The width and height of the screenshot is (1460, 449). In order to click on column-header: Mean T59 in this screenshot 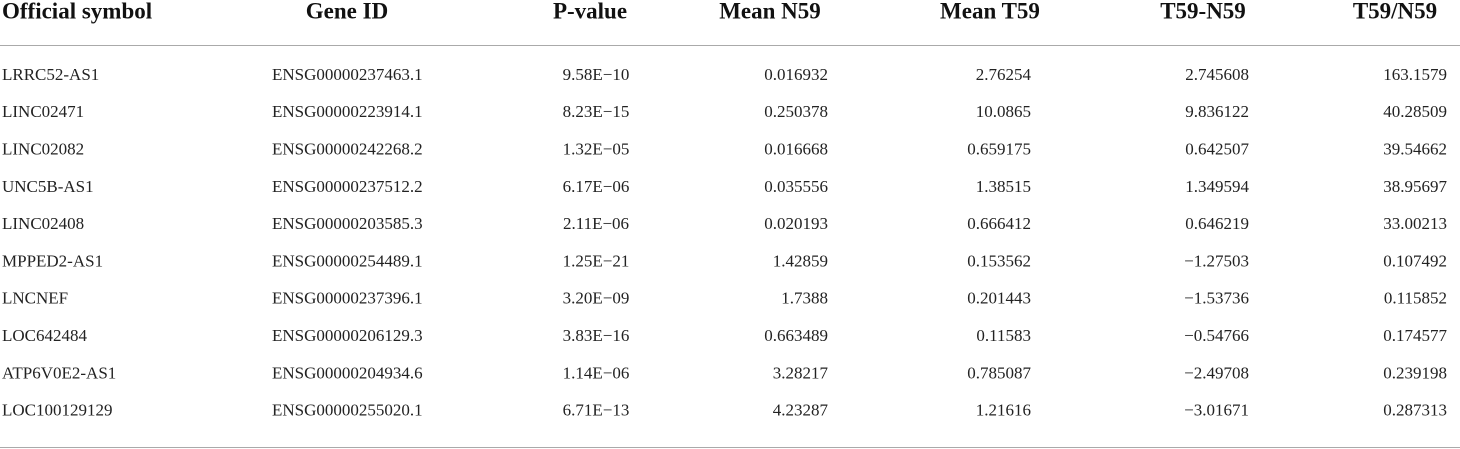, I will do `click(990, 11)`.